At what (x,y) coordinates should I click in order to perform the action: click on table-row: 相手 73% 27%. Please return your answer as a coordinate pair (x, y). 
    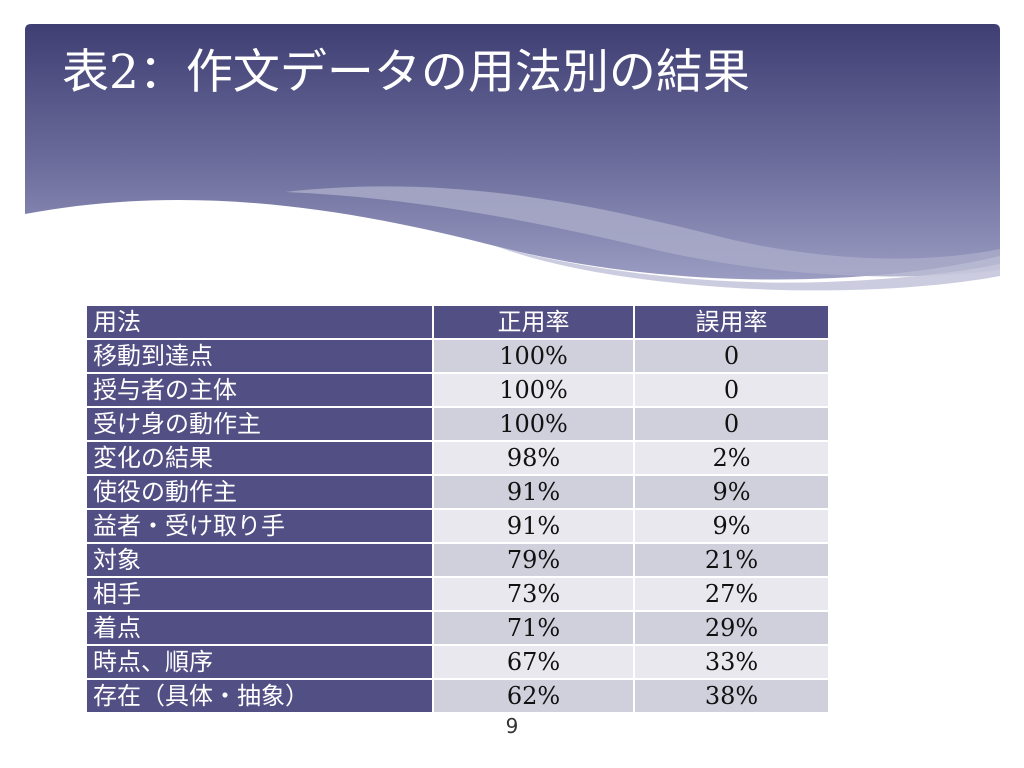
    Looking at the image, I should click on (457, 594).